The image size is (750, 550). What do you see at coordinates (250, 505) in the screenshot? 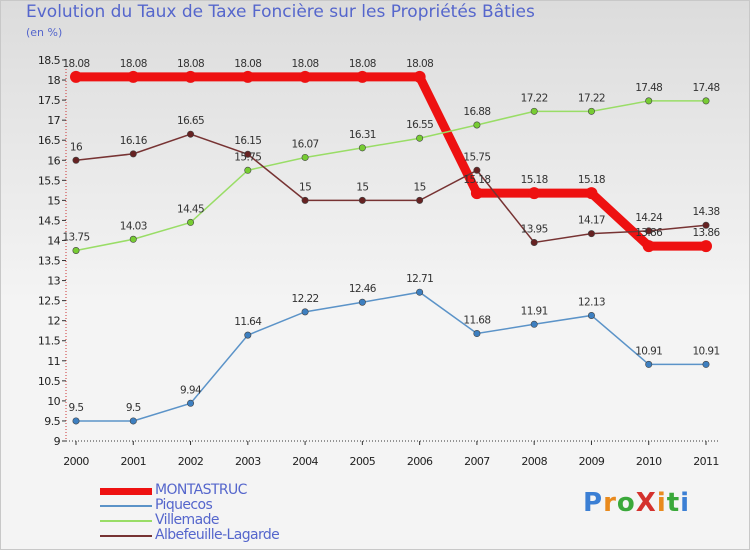
I see `legend-item-piquecos: Piquecos` at bounding box center [250, 505].